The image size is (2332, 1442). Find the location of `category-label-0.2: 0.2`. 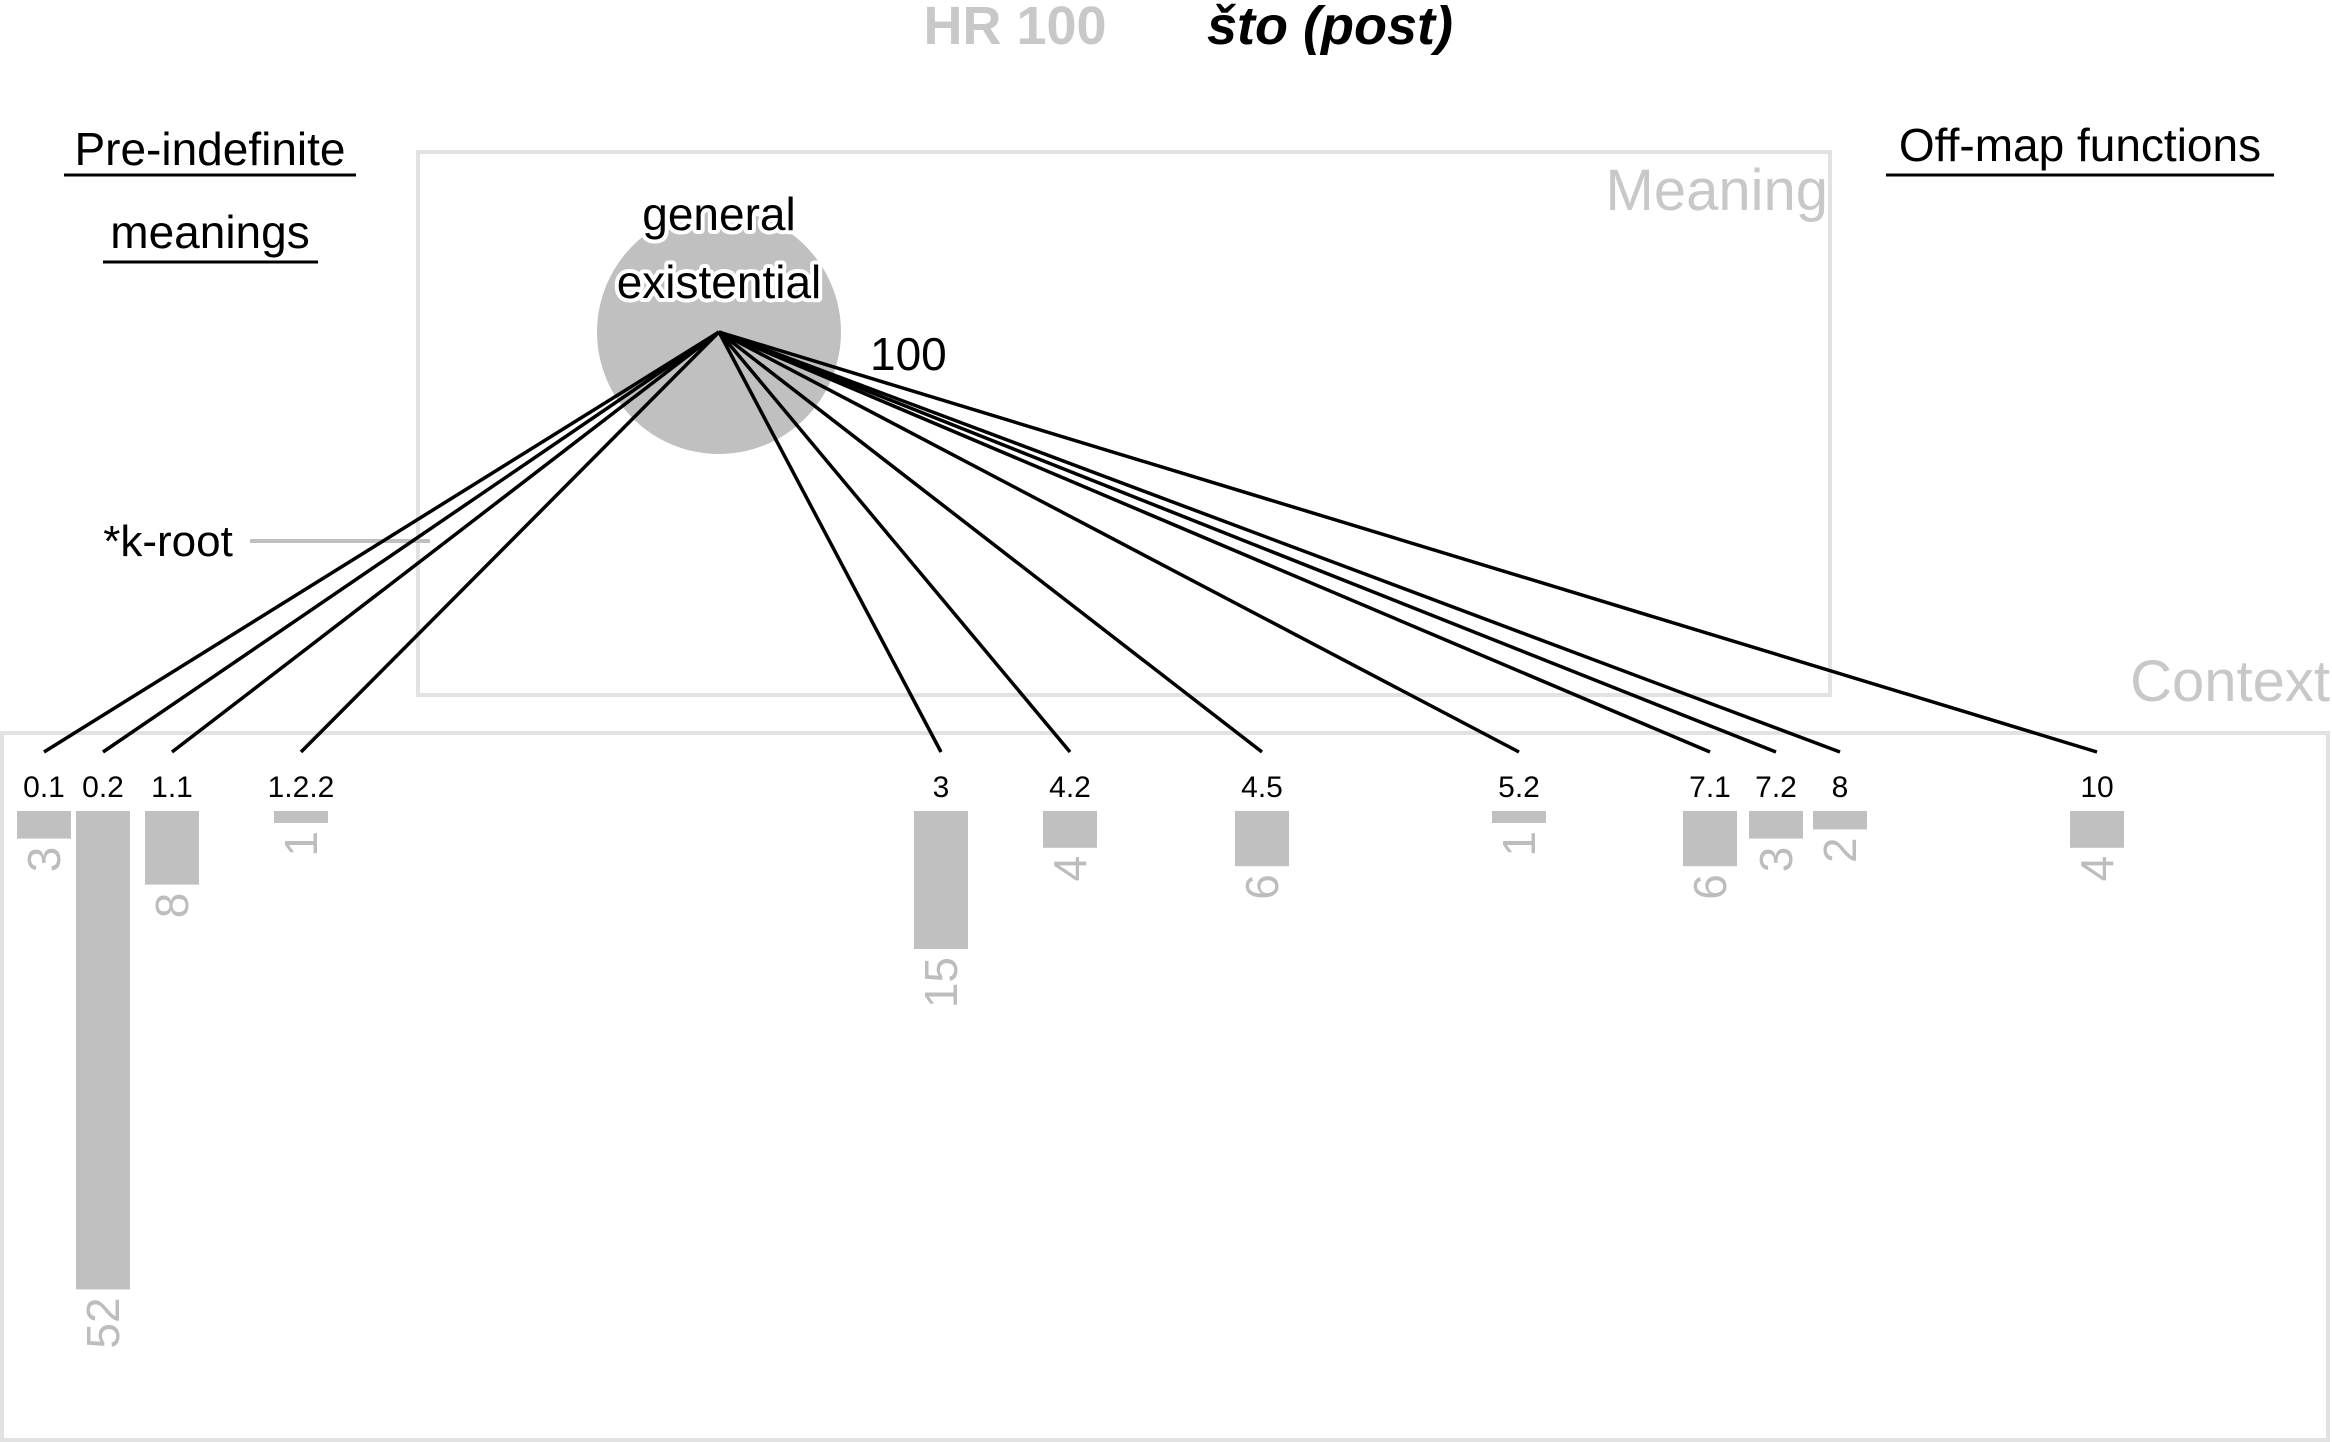

category-label-0.2: 0.2 is located at coordinates (103, 787).